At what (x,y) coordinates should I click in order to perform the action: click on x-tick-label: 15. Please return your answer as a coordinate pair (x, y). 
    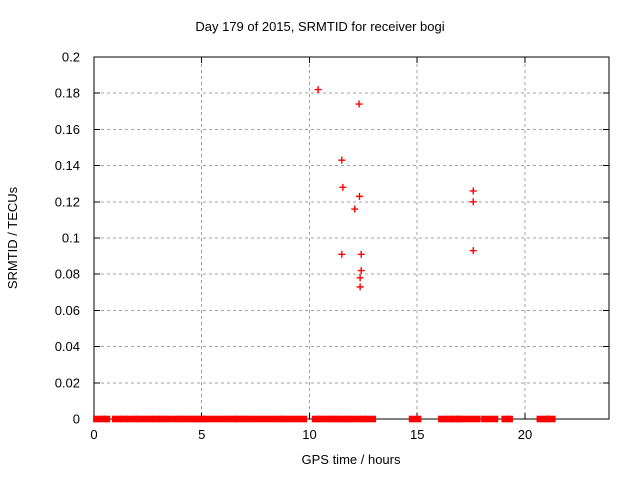
    Looking at the image, I should click on (417, 434).